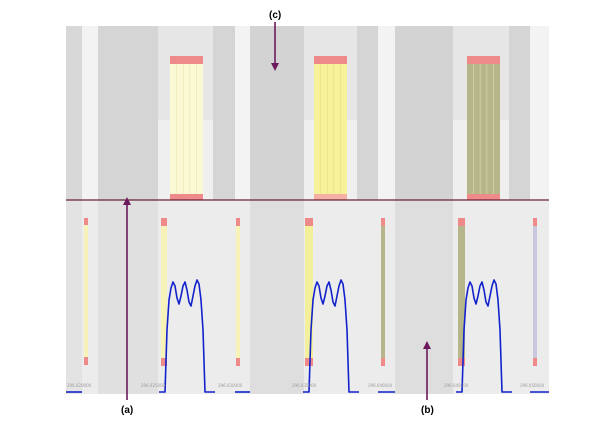 Image resolution: width=615 pixels, height=433 pixels. What do you see at coordinates (127, 201) in the screenshot?
I see `arrowhead-a` at bounding box center [127, 201].